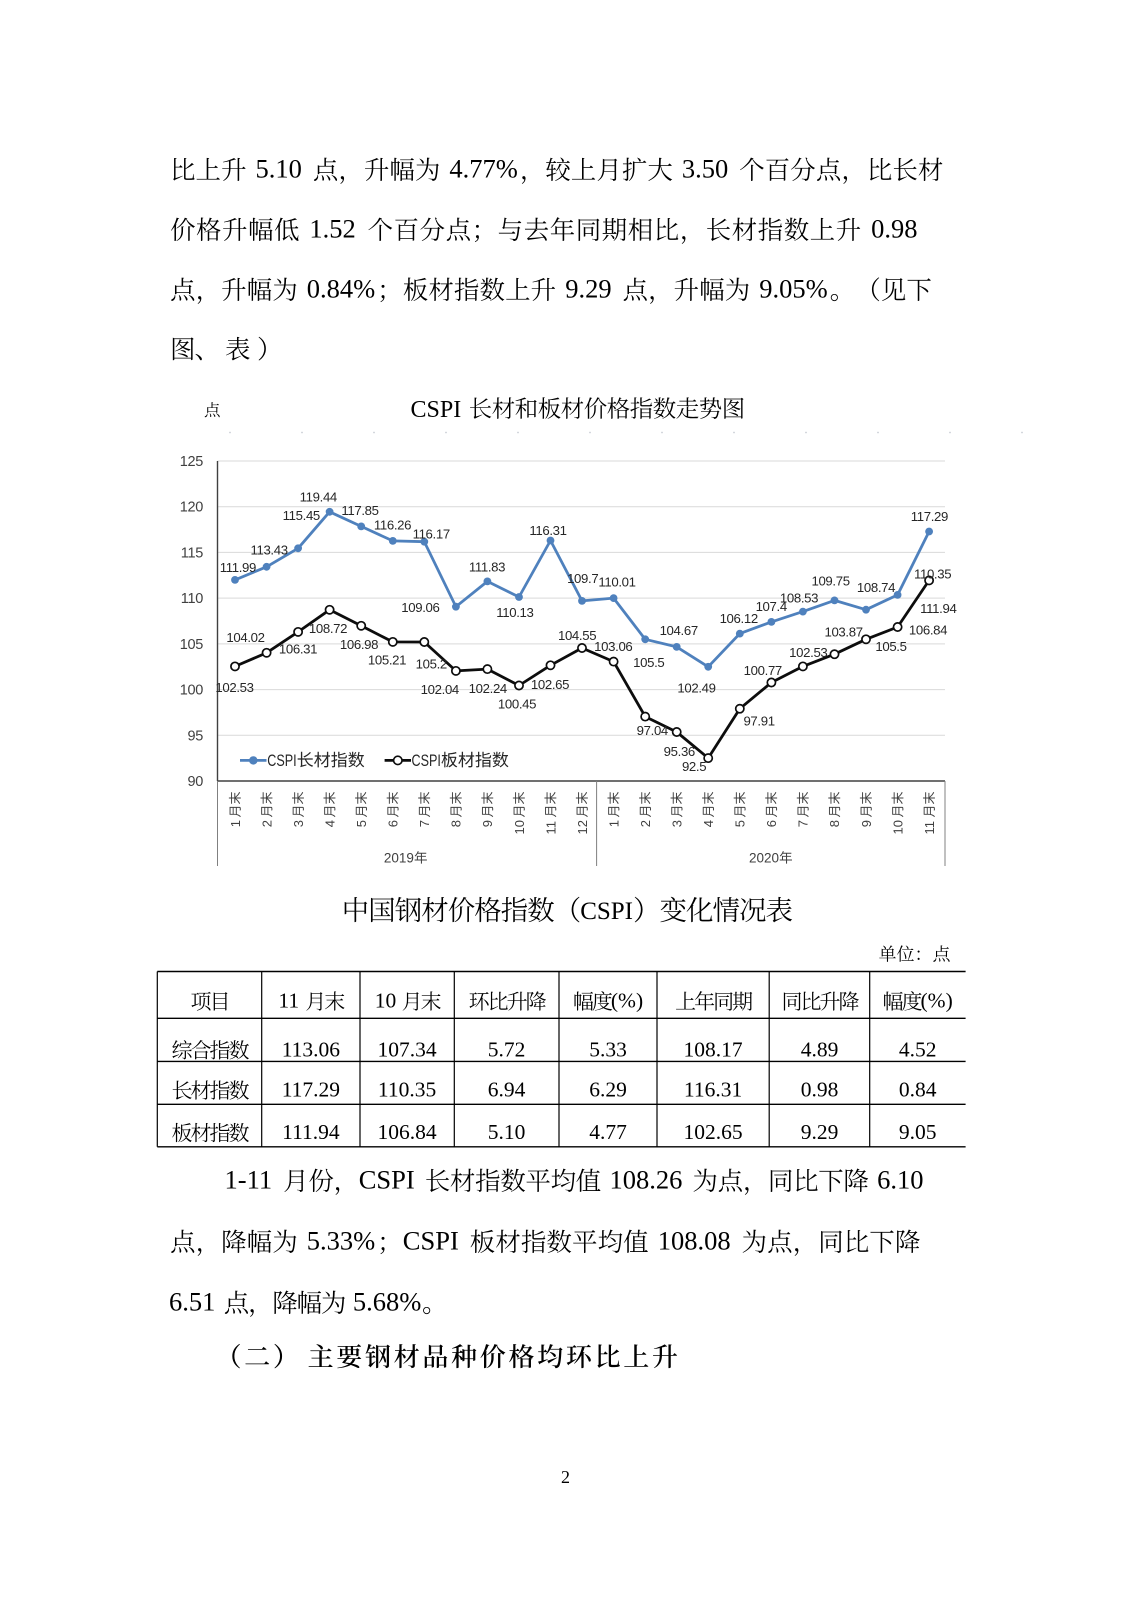 The image size is (1131, 1600). I want to click on svg-text: 6.51, so click(192, 1302).